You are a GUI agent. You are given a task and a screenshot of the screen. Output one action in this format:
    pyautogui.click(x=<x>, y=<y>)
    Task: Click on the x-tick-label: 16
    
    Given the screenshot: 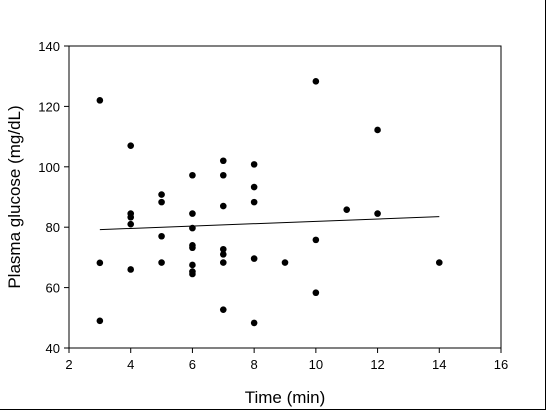 What is the action you would take?
    pyautogui.click(x=501, y=364)
    